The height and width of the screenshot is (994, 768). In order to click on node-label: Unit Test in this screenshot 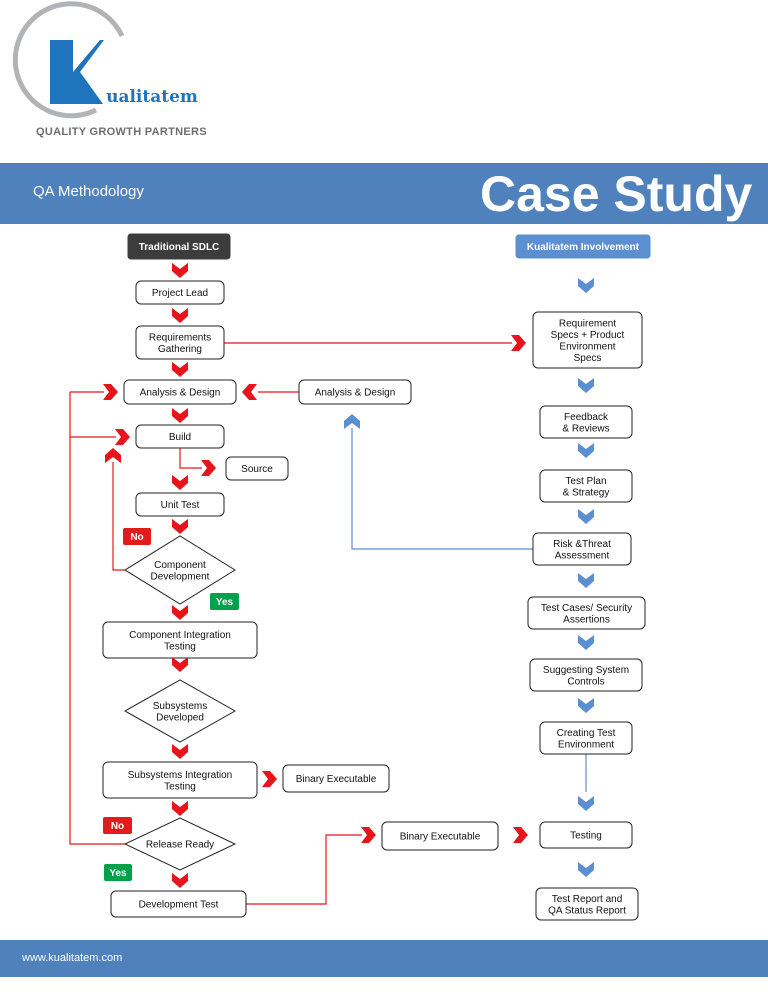, I will do `click(180, 505)`.